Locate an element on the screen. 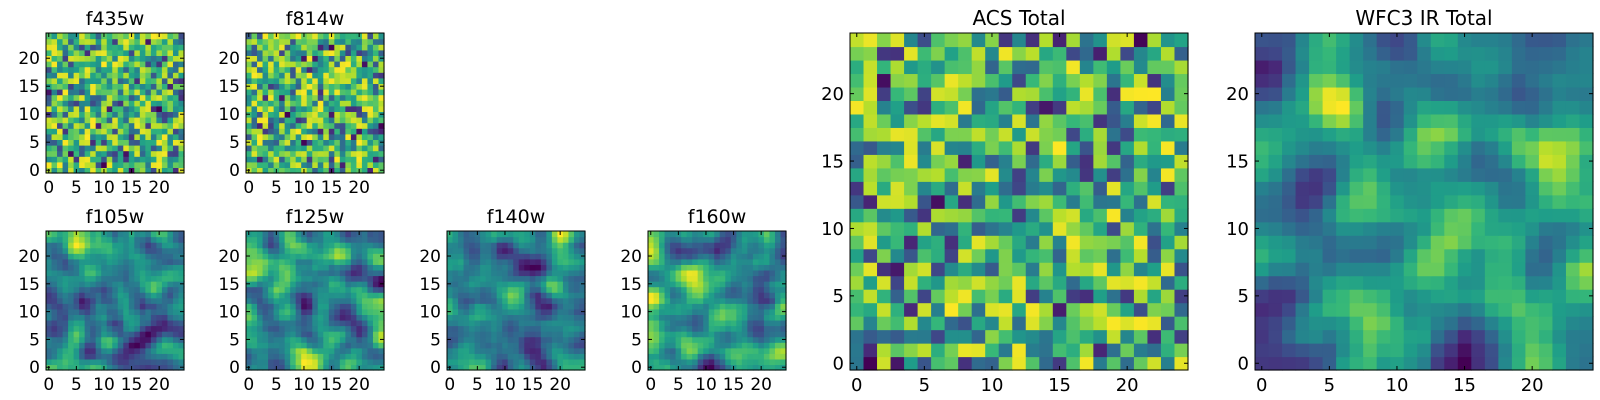 The image size is (1600, 400). y-tick-label: 0 is located at coordinates (234, 171).